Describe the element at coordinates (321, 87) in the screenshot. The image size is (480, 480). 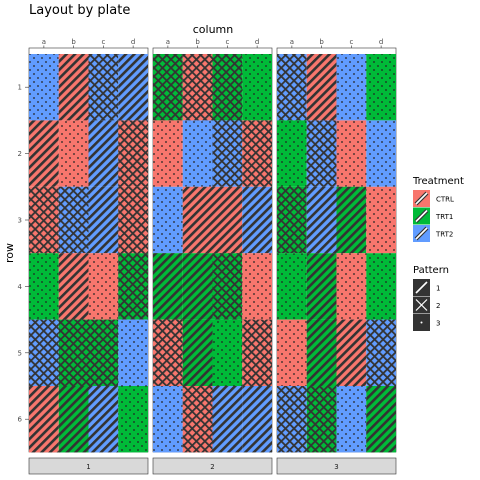
I see `well-3-b1` at that location.